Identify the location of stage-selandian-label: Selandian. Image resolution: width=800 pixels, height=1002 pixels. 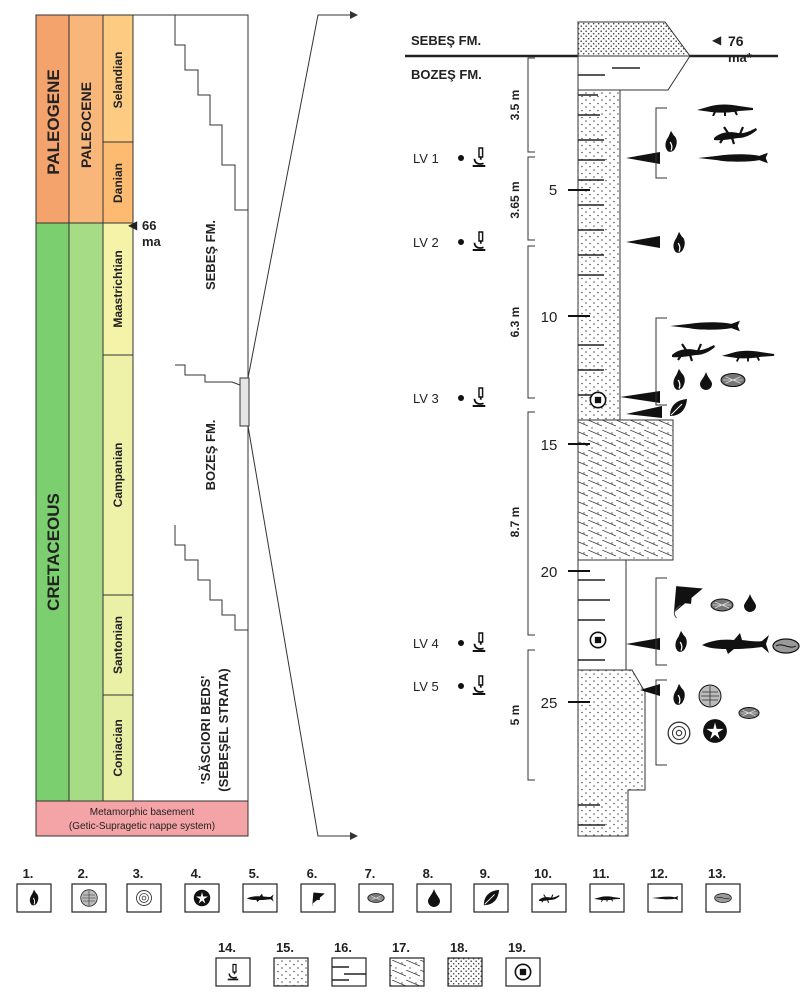
(118, 80).